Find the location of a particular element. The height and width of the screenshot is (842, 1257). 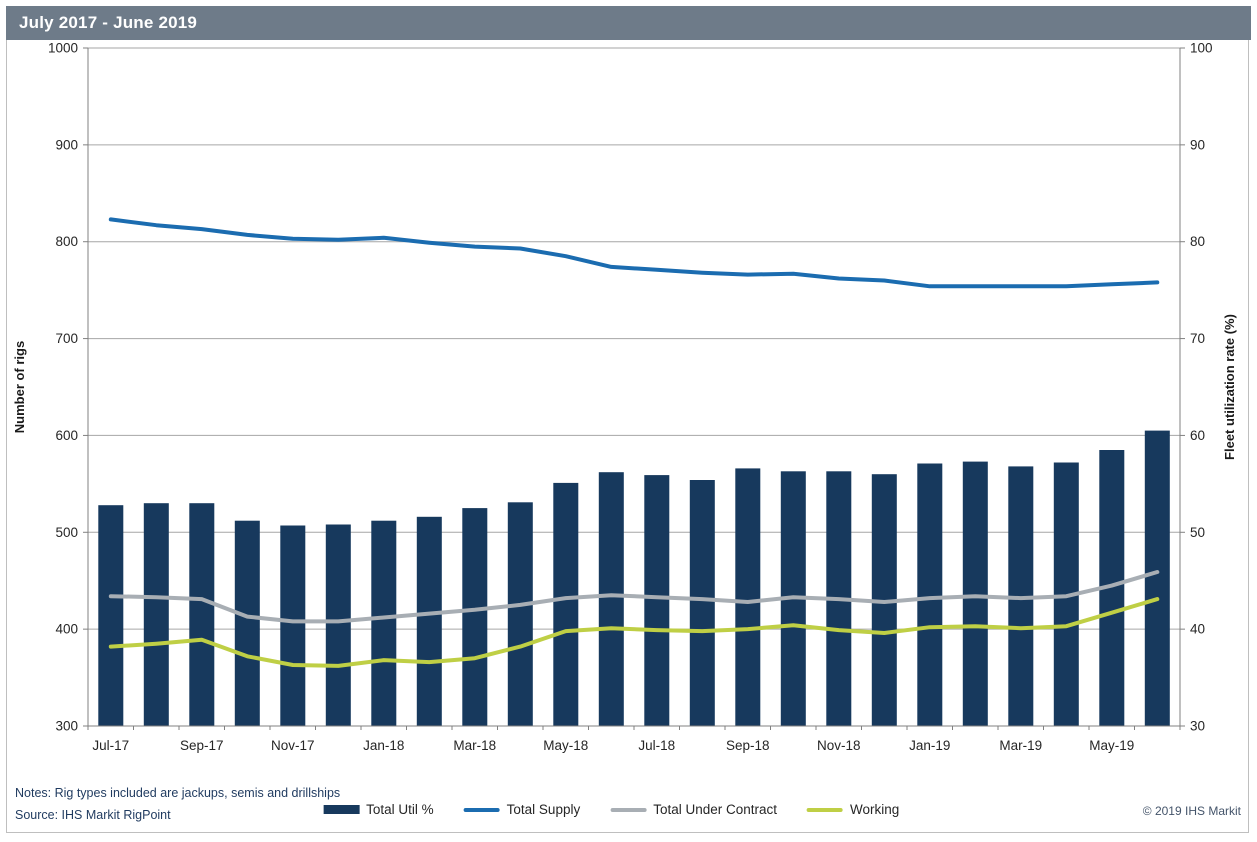

svg-text: 1000 is located at coordinates (63, 48).